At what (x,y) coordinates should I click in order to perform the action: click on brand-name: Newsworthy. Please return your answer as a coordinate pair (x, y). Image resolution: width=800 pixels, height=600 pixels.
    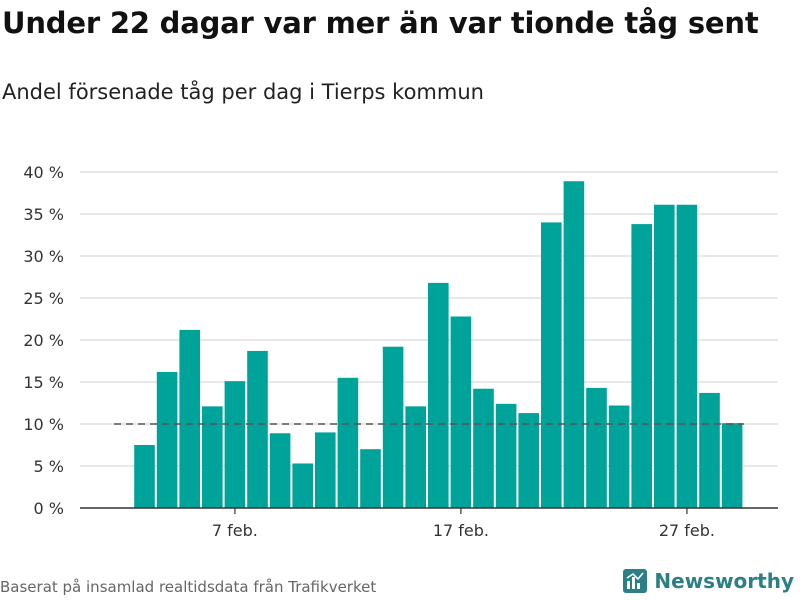
    Looking at the image, I should click on (724, 581).